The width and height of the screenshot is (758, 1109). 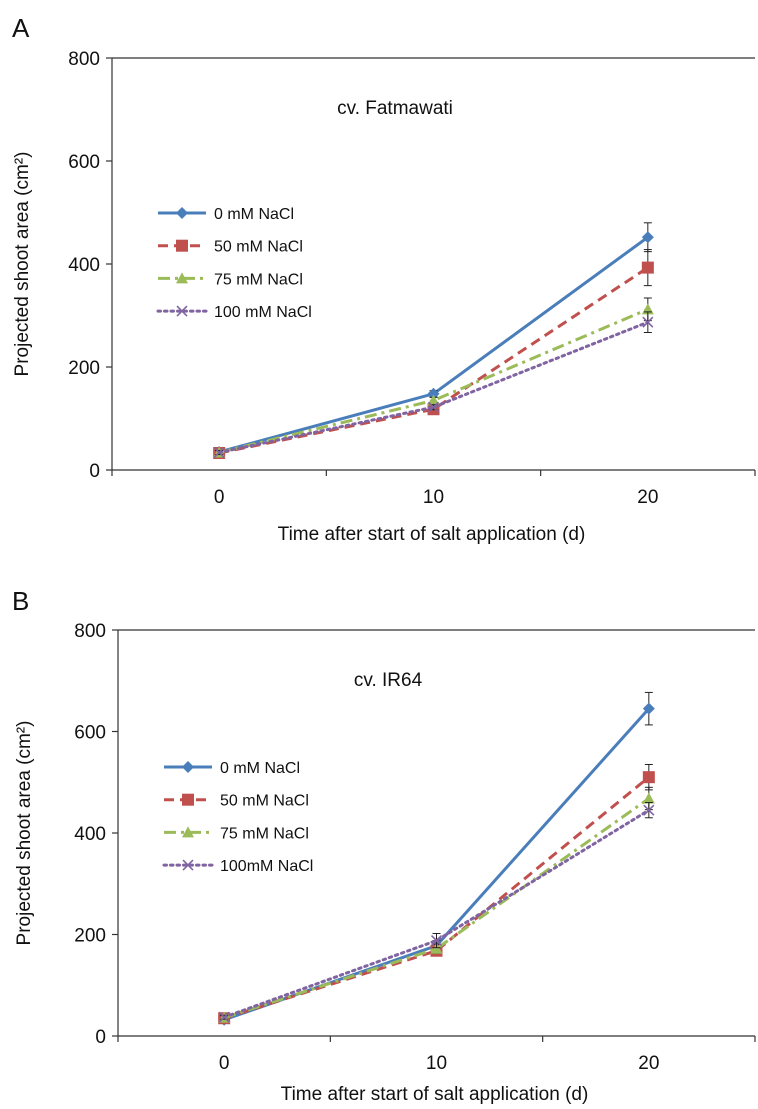 What do you see at coordinates (20, 601) in the screenshot?
I see `panel-letter: B` at bounding box center [20, 601].